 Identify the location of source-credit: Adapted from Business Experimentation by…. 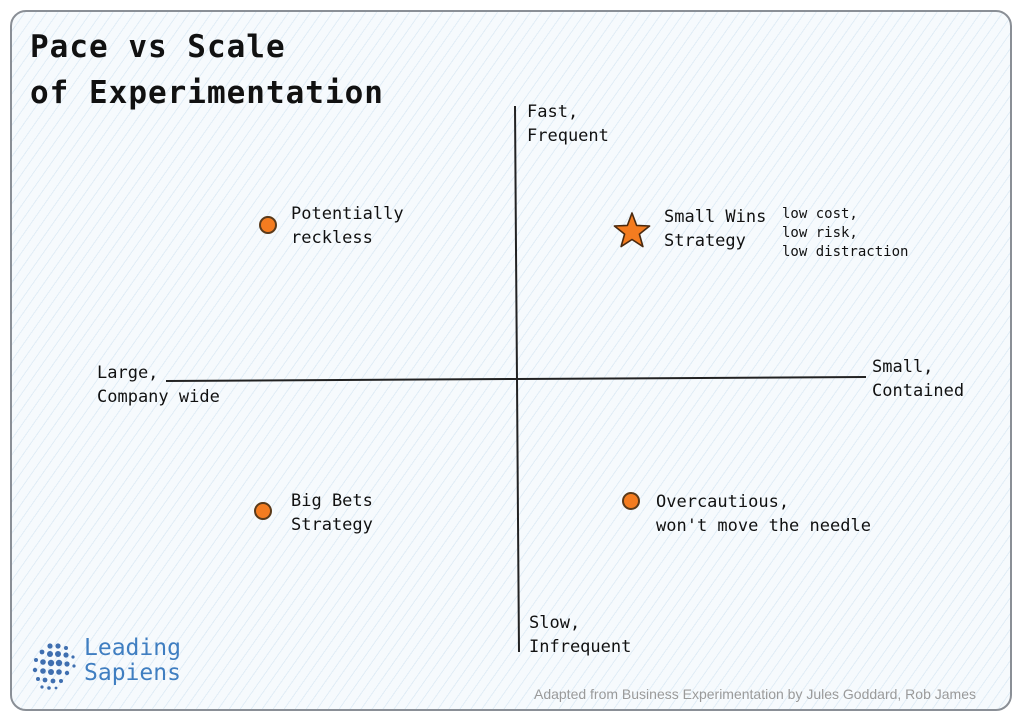
(754, 694).